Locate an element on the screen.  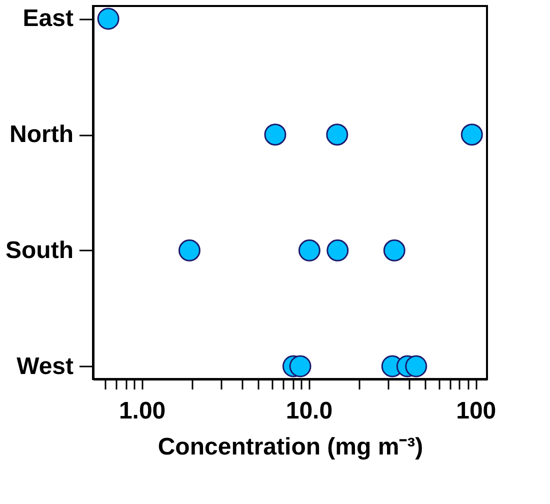
y-tick-label: West is located at coordinates (45, 366).